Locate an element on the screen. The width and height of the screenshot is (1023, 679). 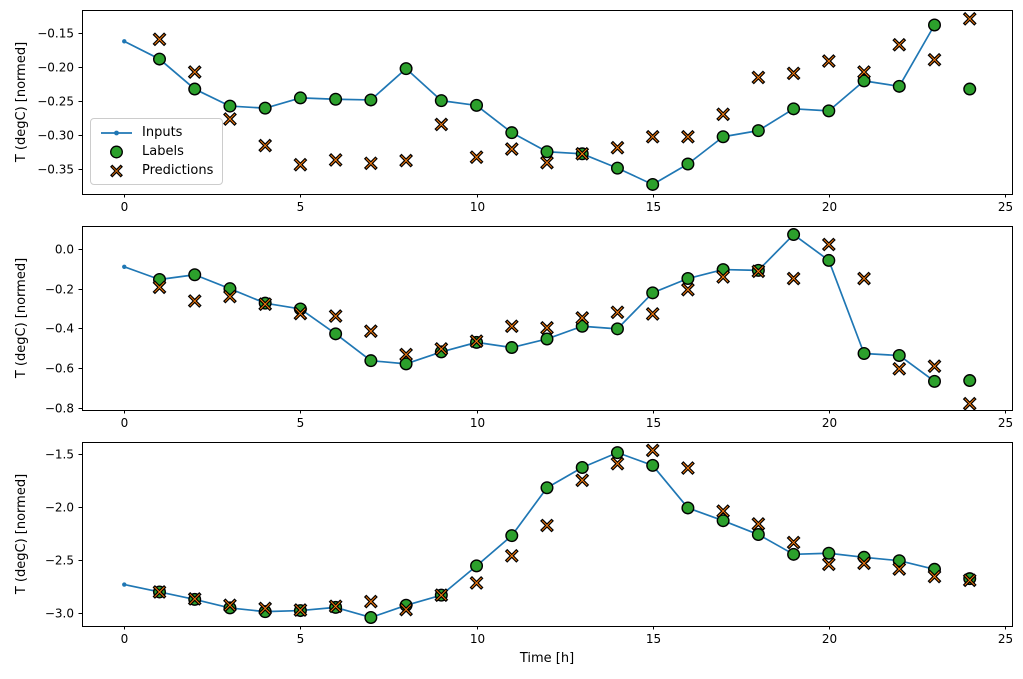
x-tick-label: 5 is located at coordinates (301, 423).